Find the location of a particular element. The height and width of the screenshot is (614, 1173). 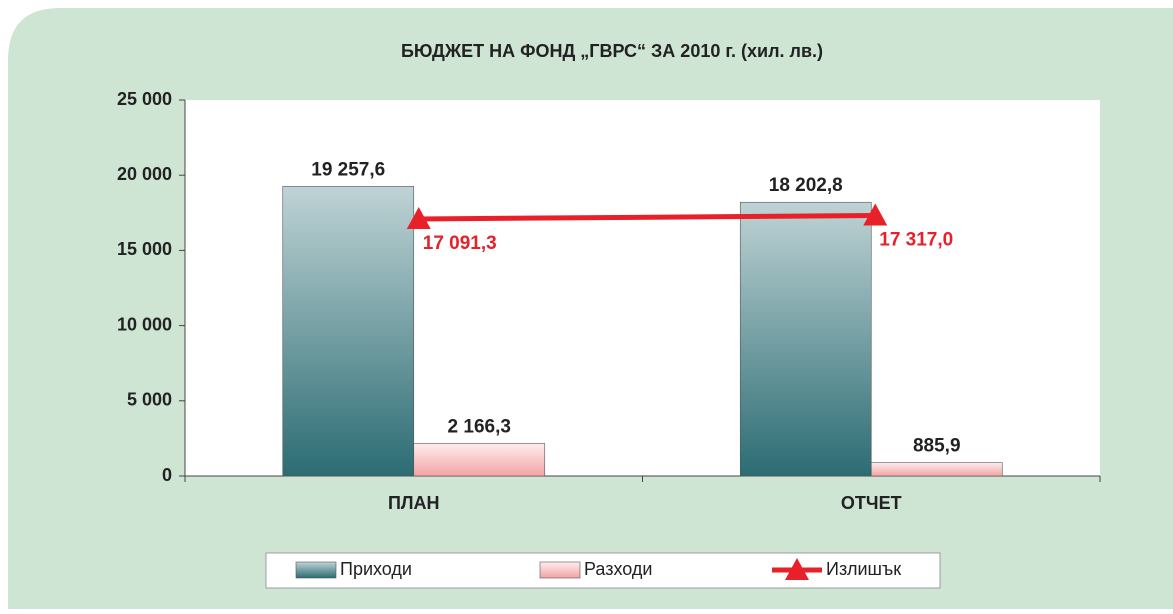

legend-label: Приходи is located at coordinates (376, 569).